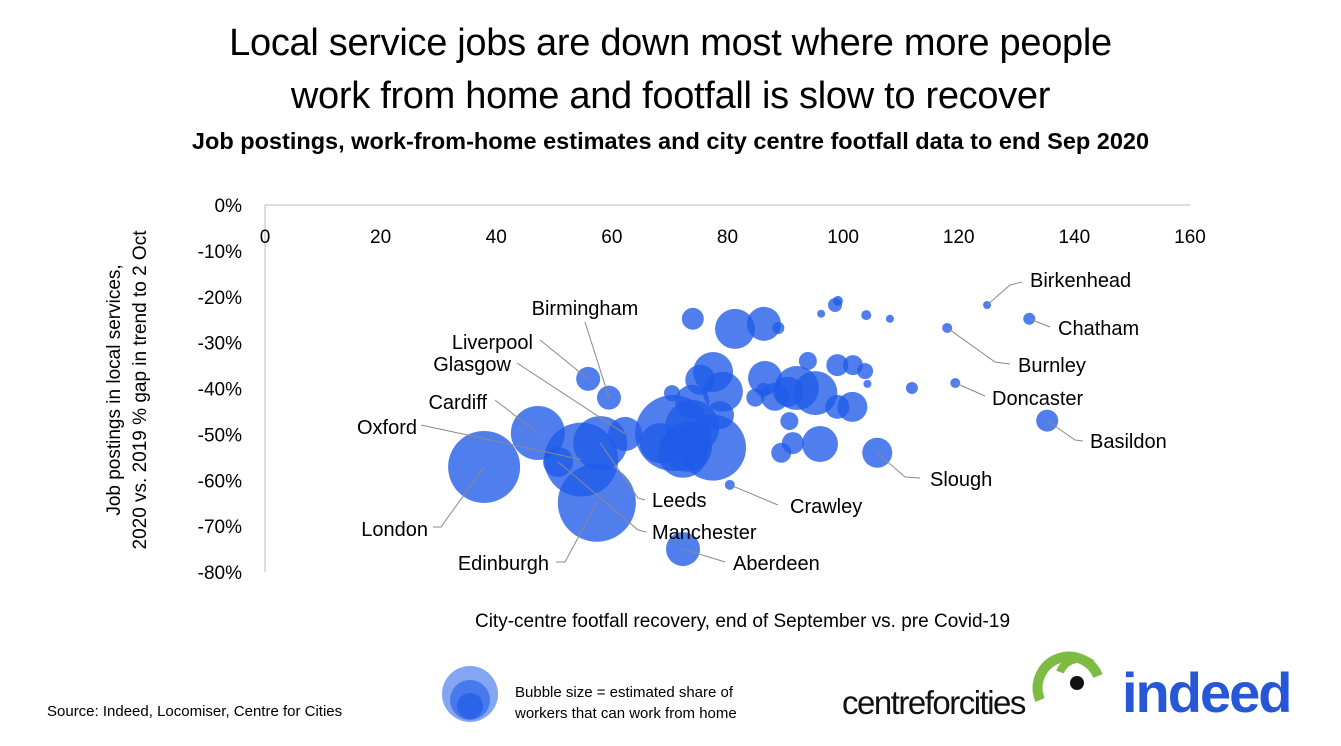 The image size is (1341, 746). Describe the element at coordinates (624, 692) in the screenshot. I see `legend-line-1: Bubble size = estimated share of` at that location.